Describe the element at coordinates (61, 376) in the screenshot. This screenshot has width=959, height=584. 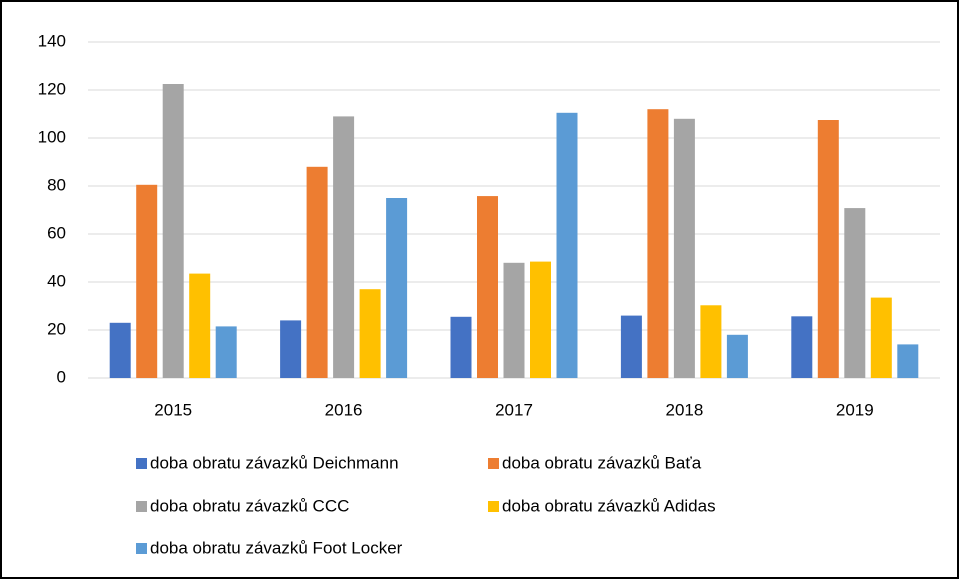
I see `y-tick-label: 0` at that location.